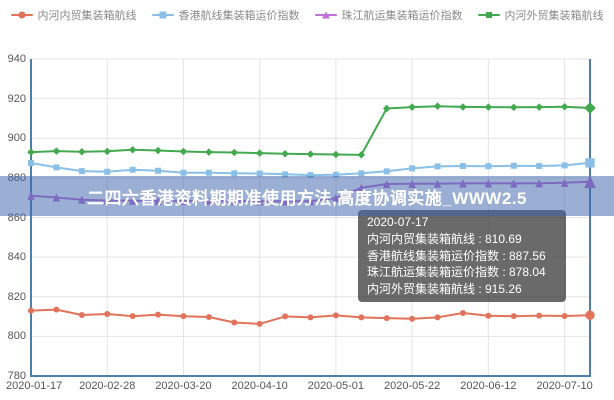 This screenshot has height=400, width=614. Describe the element at coordinates (444, 238) in the screenshot. I see `tooltip-row: 内河内贸集装箱航线 : 810.69` at that location.